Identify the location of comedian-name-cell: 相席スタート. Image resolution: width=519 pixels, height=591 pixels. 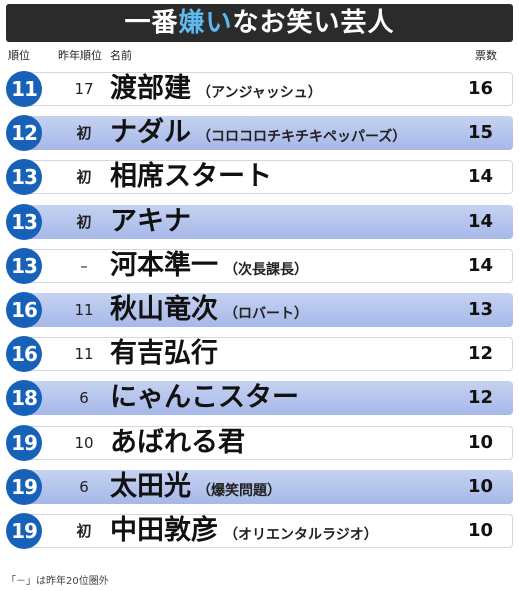
(194, 177).